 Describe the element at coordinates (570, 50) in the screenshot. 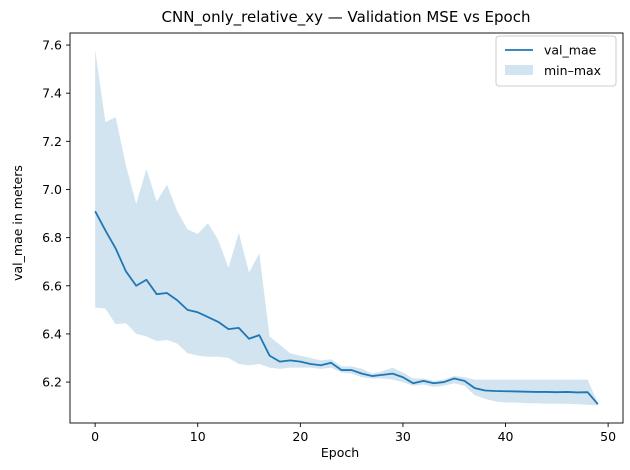

I see `legend-label-val-mae: val_mae` at that location.